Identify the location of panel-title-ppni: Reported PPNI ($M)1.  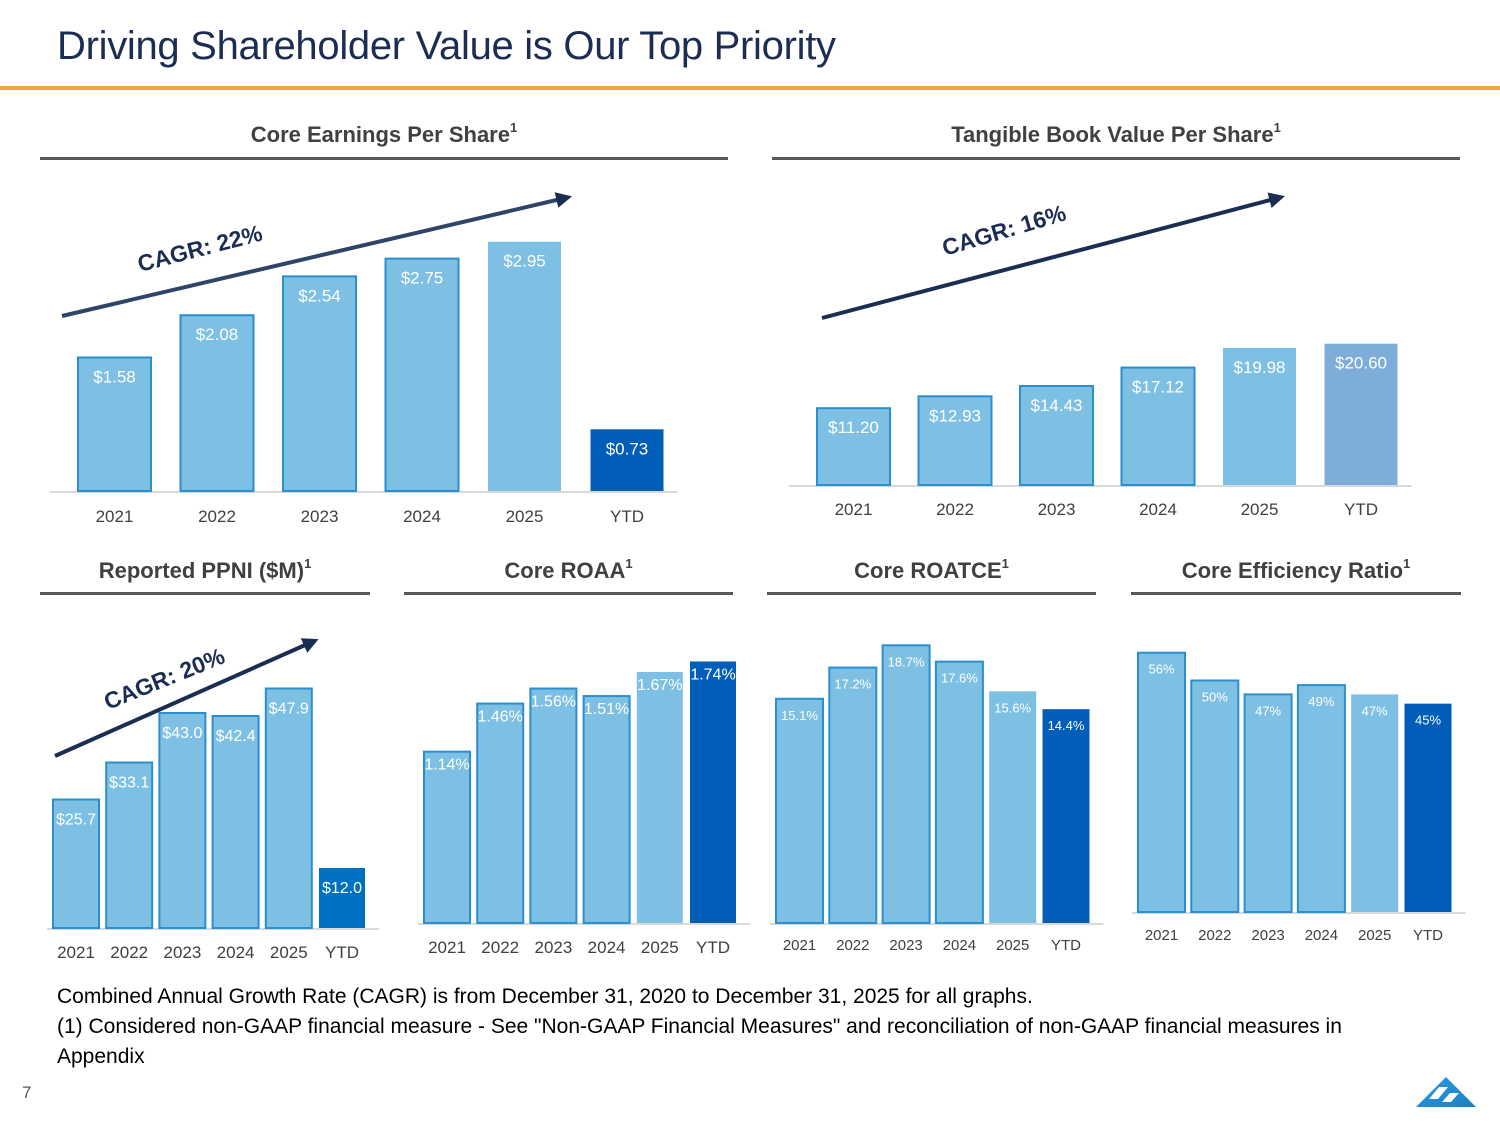
(205, 570).